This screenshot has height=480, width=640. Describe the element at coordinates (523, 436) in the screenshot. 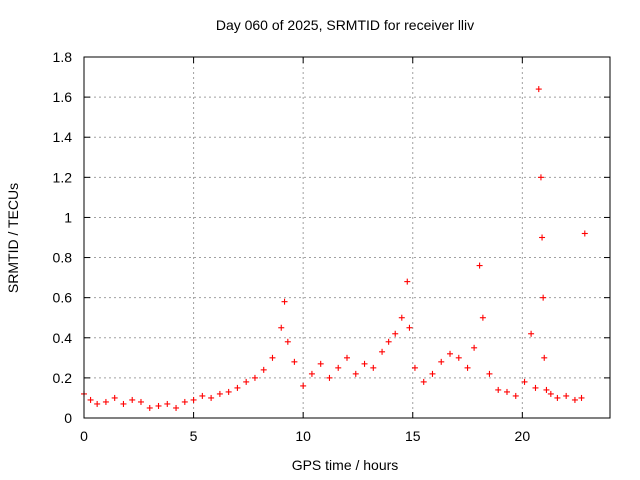

I see `x-tick-label: 20` at that location.